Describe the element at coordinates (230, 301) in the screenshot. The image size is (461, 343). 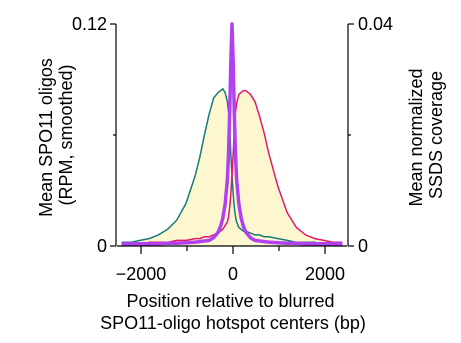
I see `x-axis-title-line-1: Position relative to blurred` at that location.